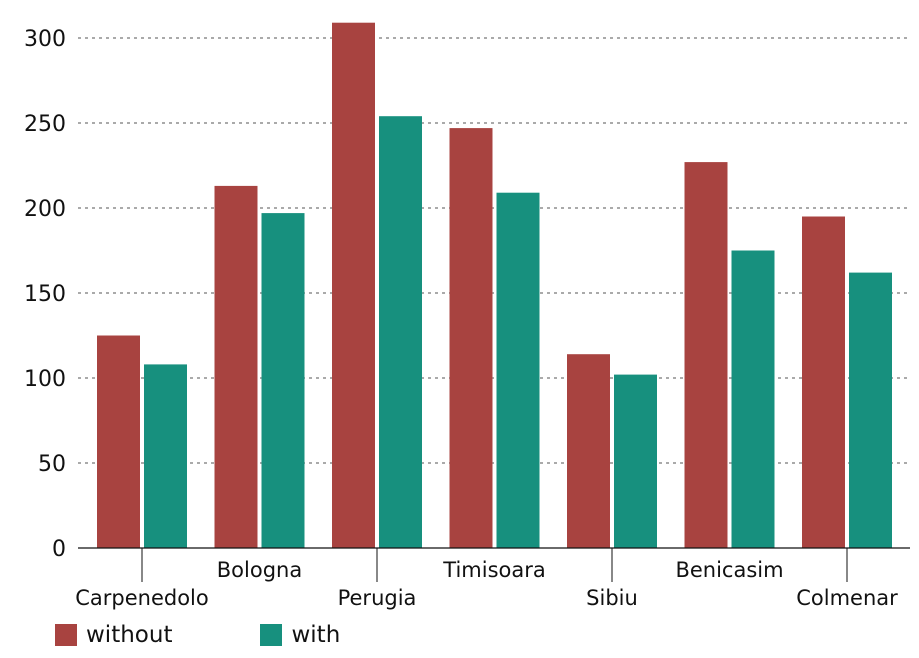 The width and height of the screenshot is (919, 658). I want to click on bar-without-sibiu, so click(588, 451).